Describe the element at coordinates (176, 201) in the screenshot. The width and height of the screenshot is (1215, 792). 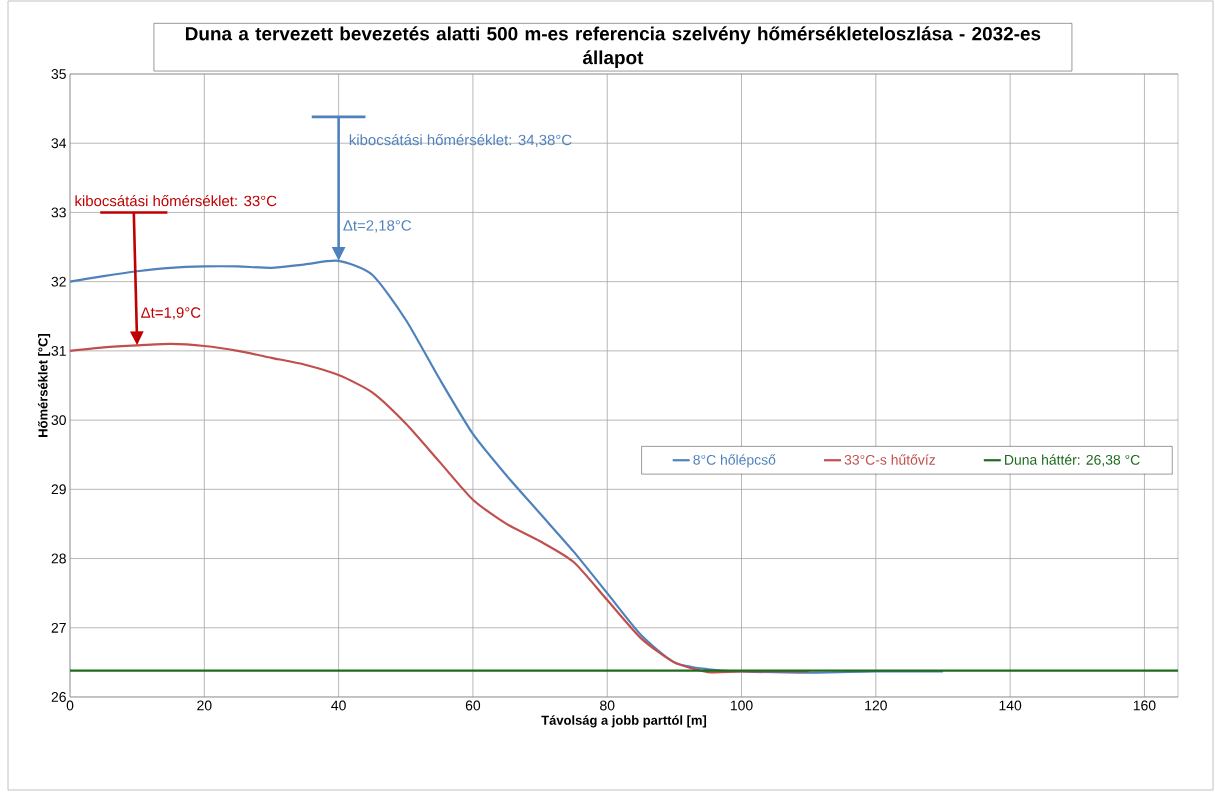
I see `series-label: kibocsátási hőmérséklet: 33°C` at that location.